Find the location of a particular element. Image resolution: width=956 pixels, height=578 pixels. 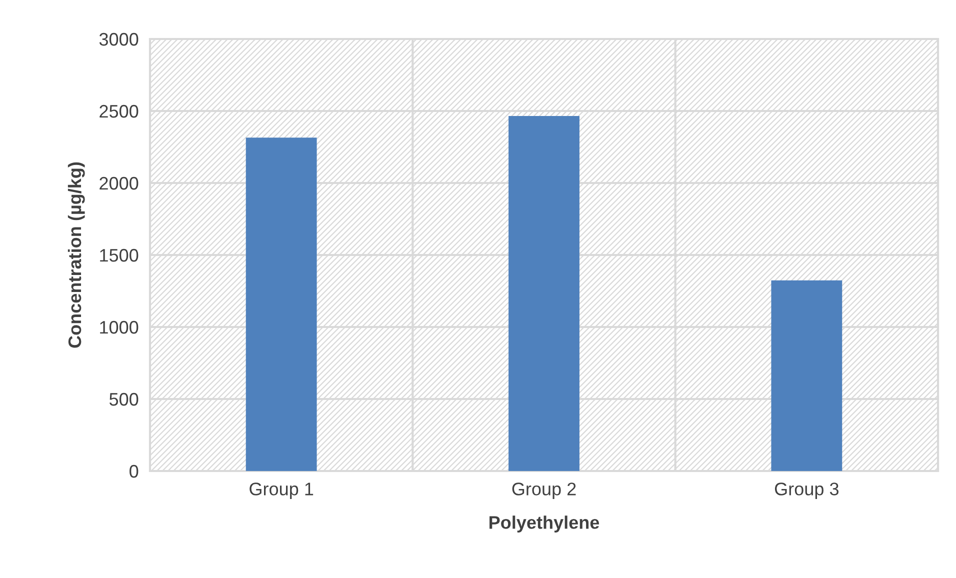

x-axis-title: Polyethylene is located at coordinates (545, 524).